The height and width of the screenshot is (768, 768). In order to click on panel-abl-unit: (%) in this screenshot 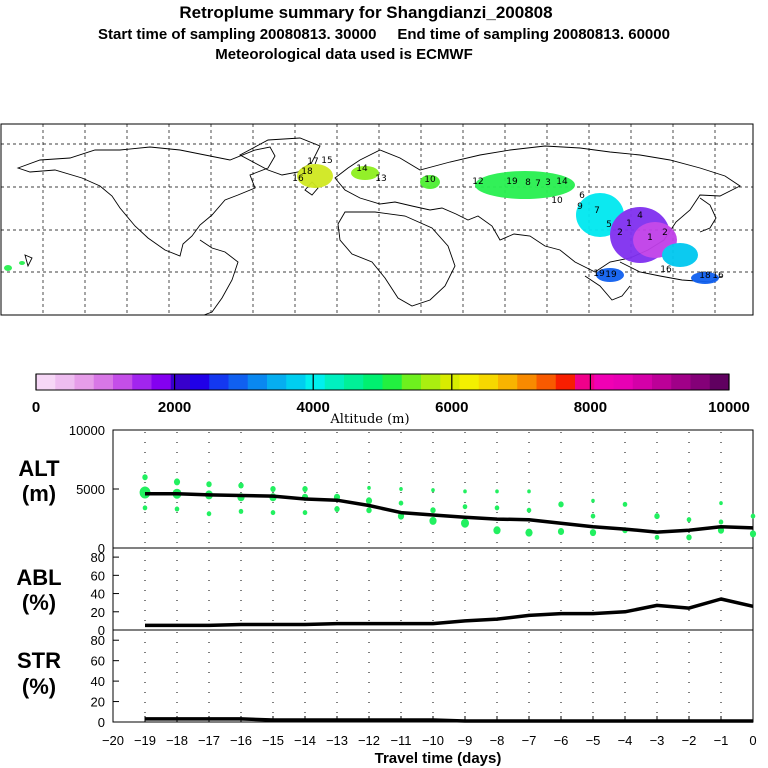, I will do `click(39, 602)`.